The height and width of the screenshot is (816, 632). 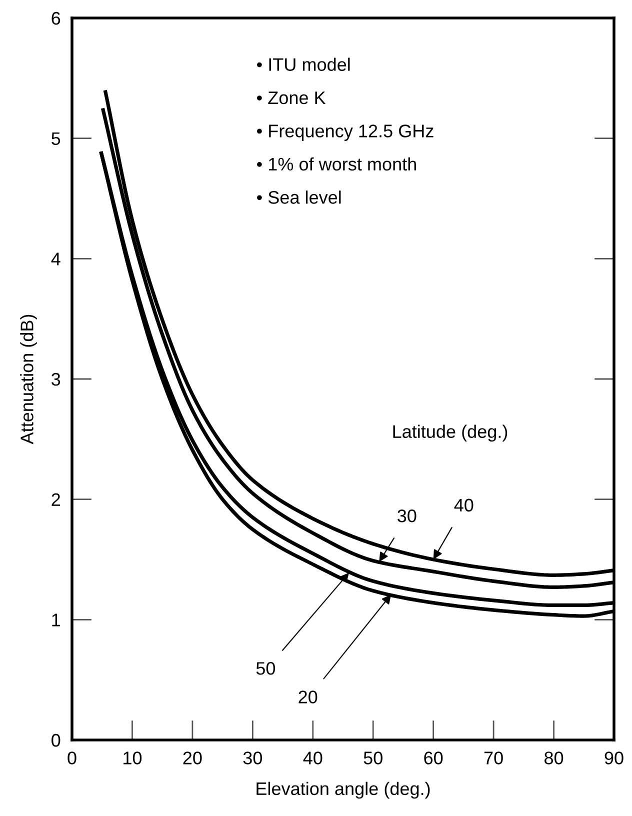 I want to click on x-tick-label: 50, so click(x=373, y=758).